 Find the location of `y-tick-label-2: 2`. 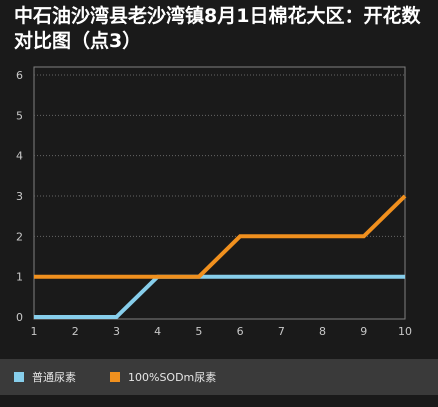

y-tick-label-2: 2 is located at coordinates (19, 236).